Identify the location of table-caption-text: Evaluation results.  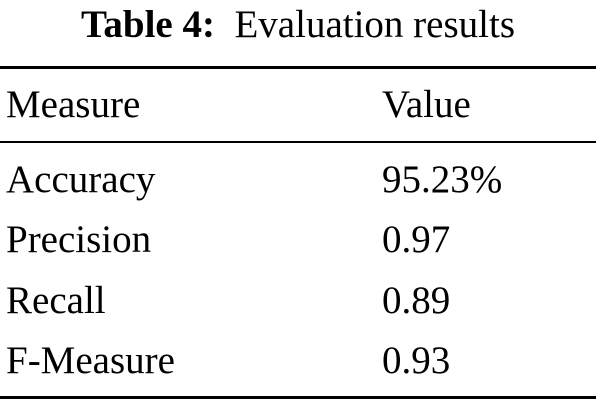
(375, 24).